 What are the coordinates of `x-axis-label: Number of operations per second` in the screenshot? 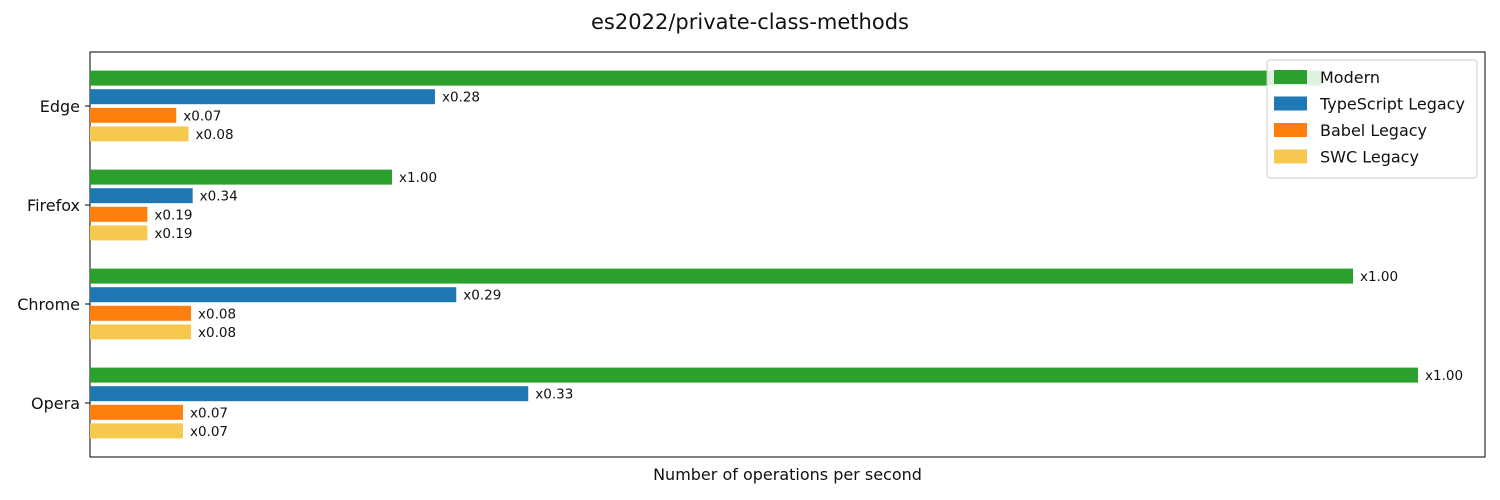 It's located at (787, 474).